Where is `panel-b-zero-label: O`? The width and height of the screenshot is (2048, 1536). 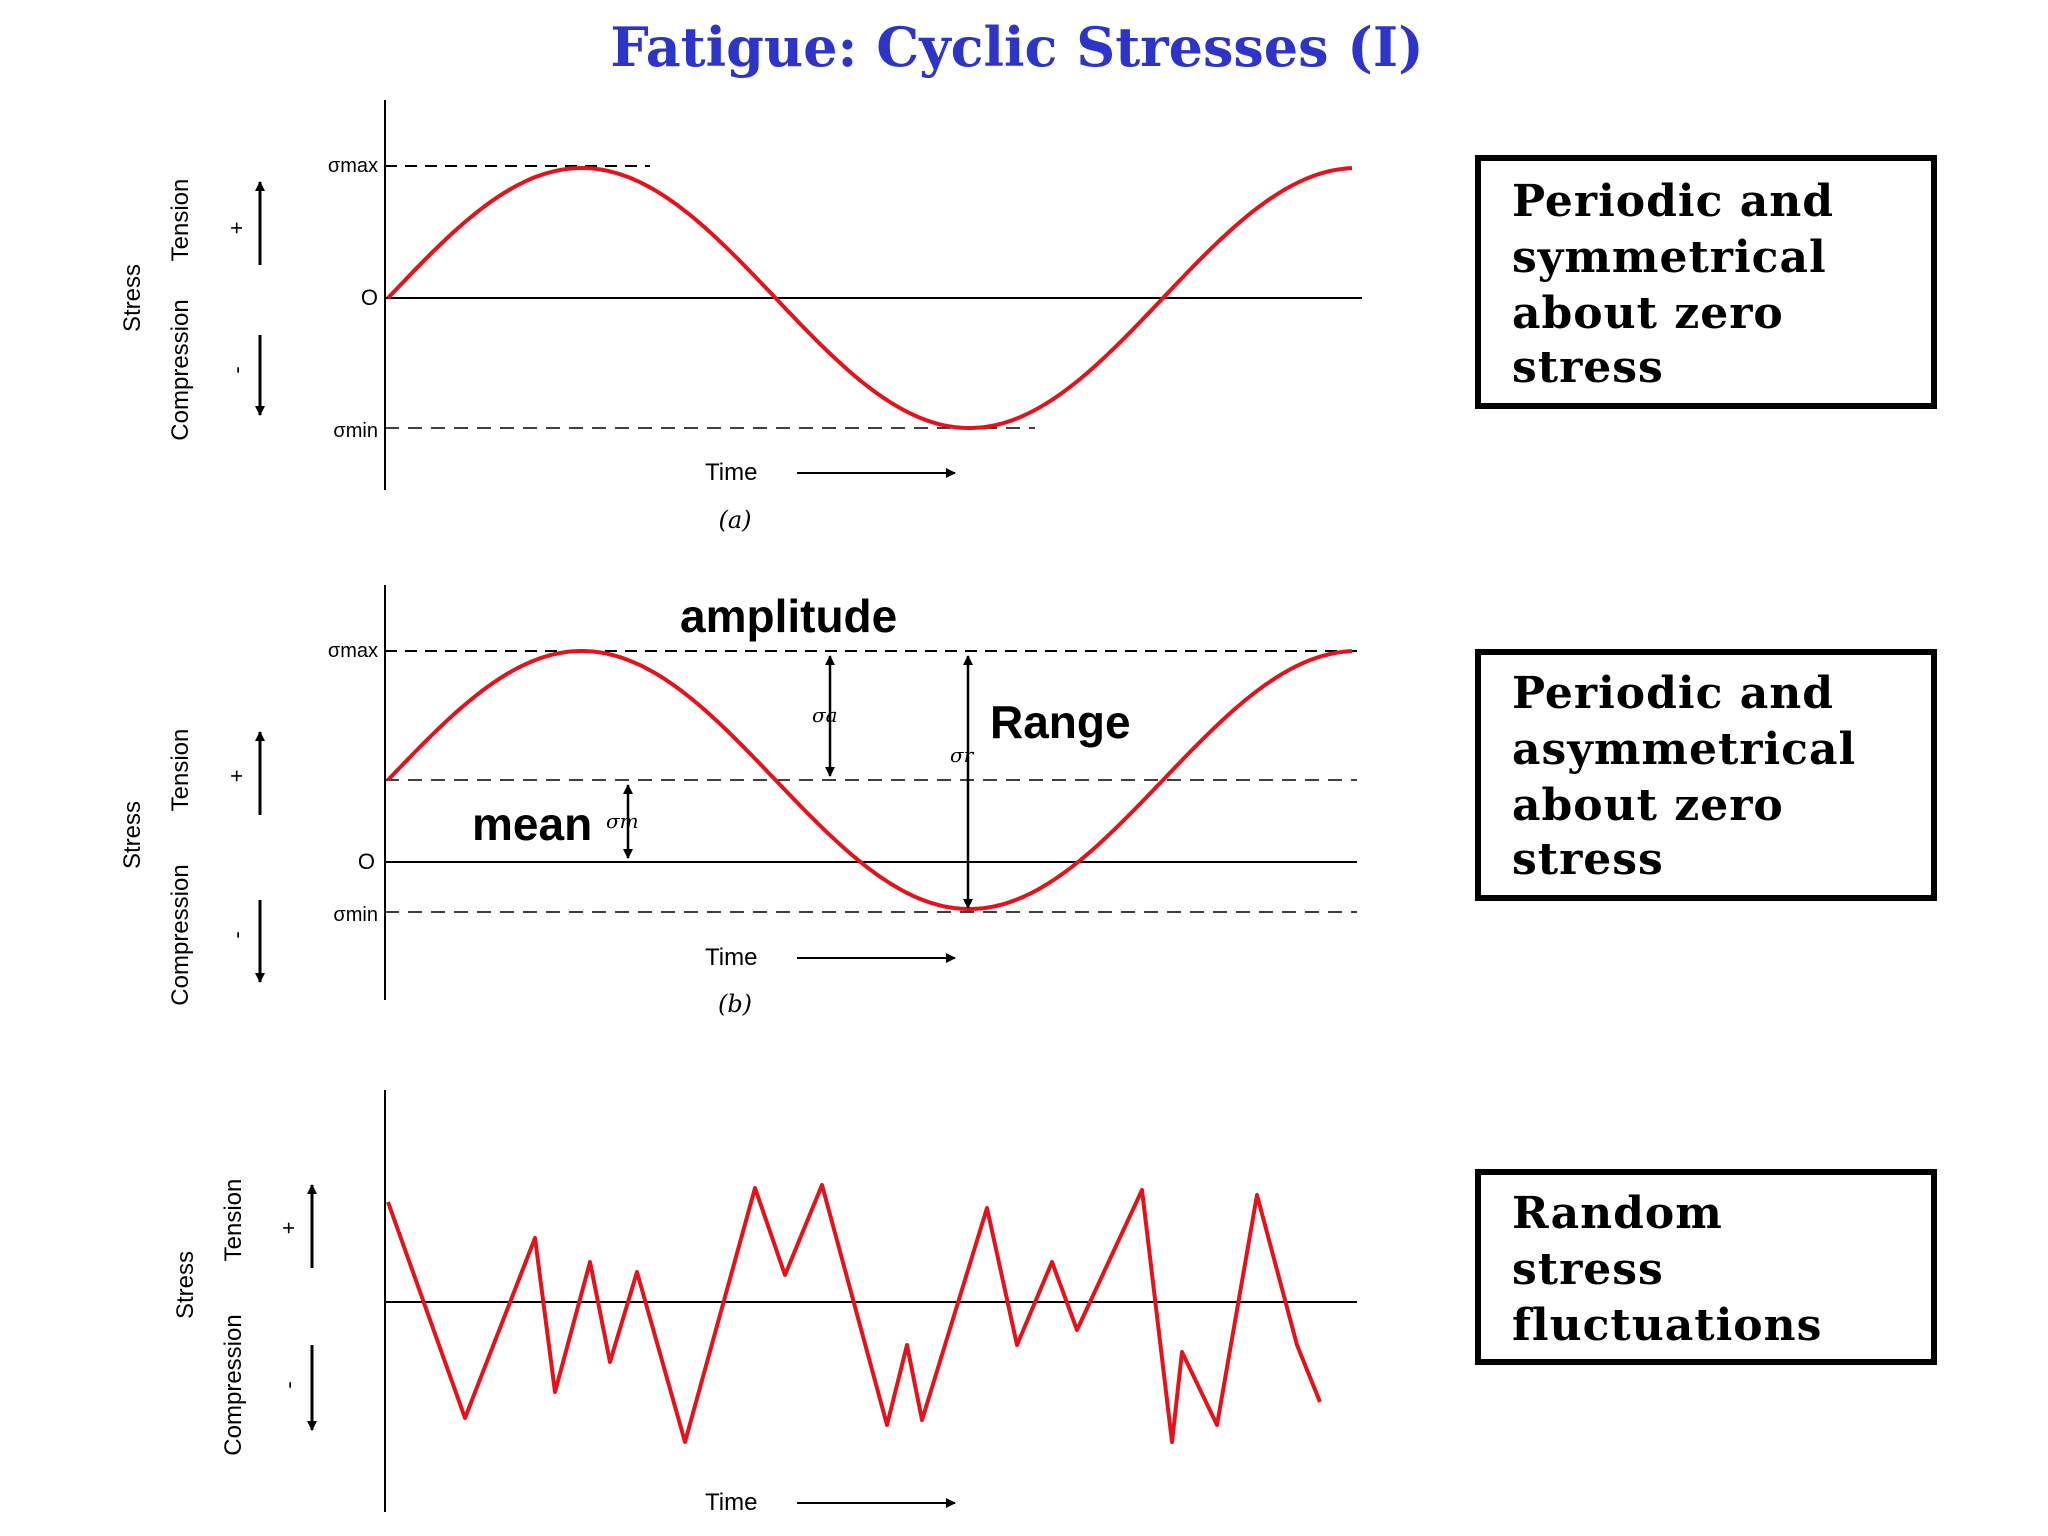
panel-b-zero-label: O is located at coordinates (366, 861).